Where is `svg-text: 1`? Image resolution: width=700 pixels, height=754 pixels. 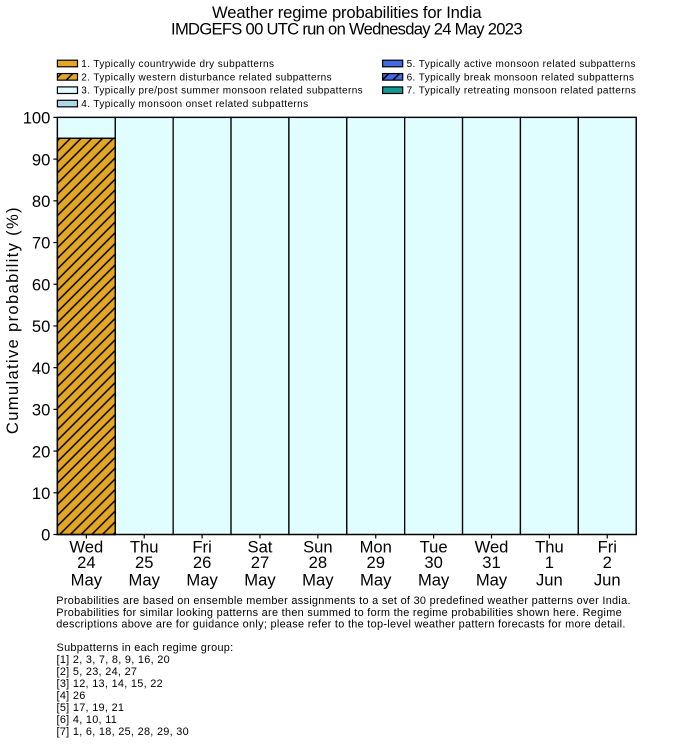
svg-text: 1 is located at coordinates (549, 562).